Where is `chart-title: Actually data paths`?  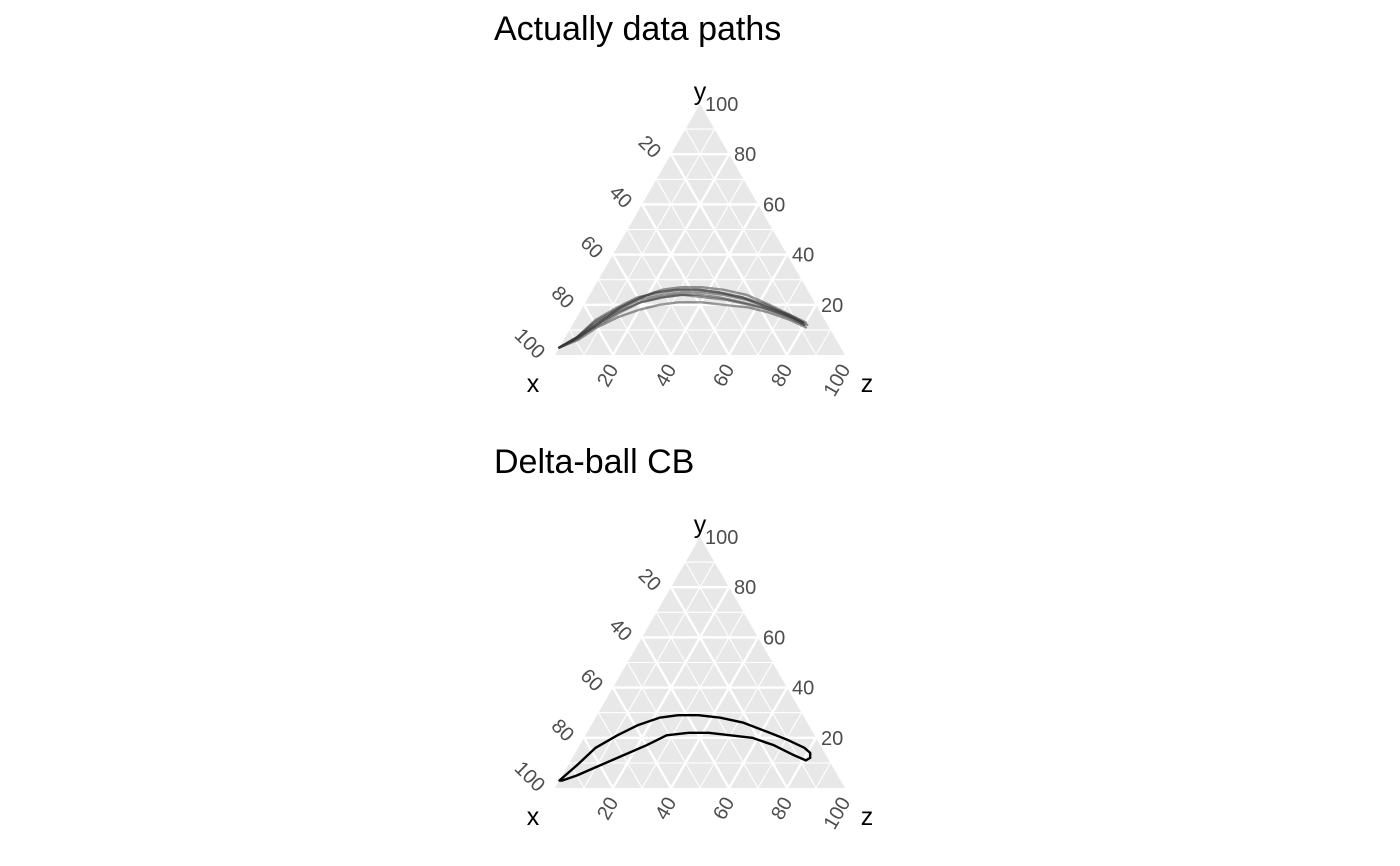
chart-title: Actually data paths is located at coordinates (637, 29).